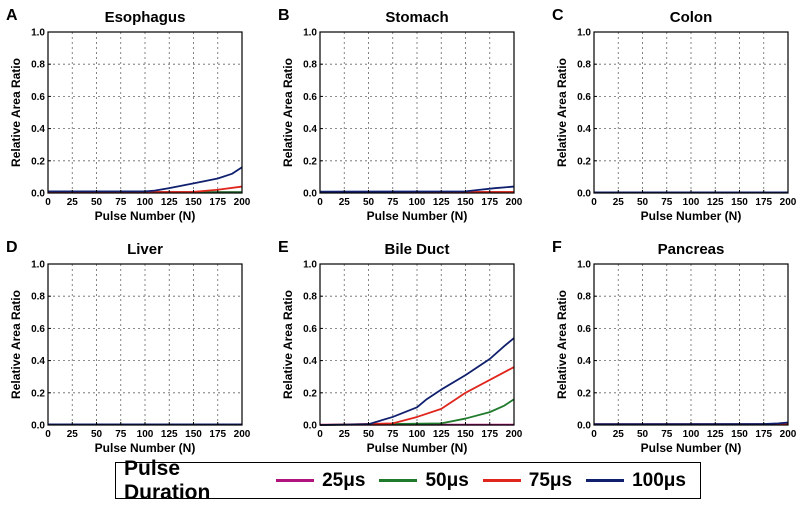  Describe the element at coordinates (501, 480) in the screenshot. I see `legend-swatch-75us` at that location.